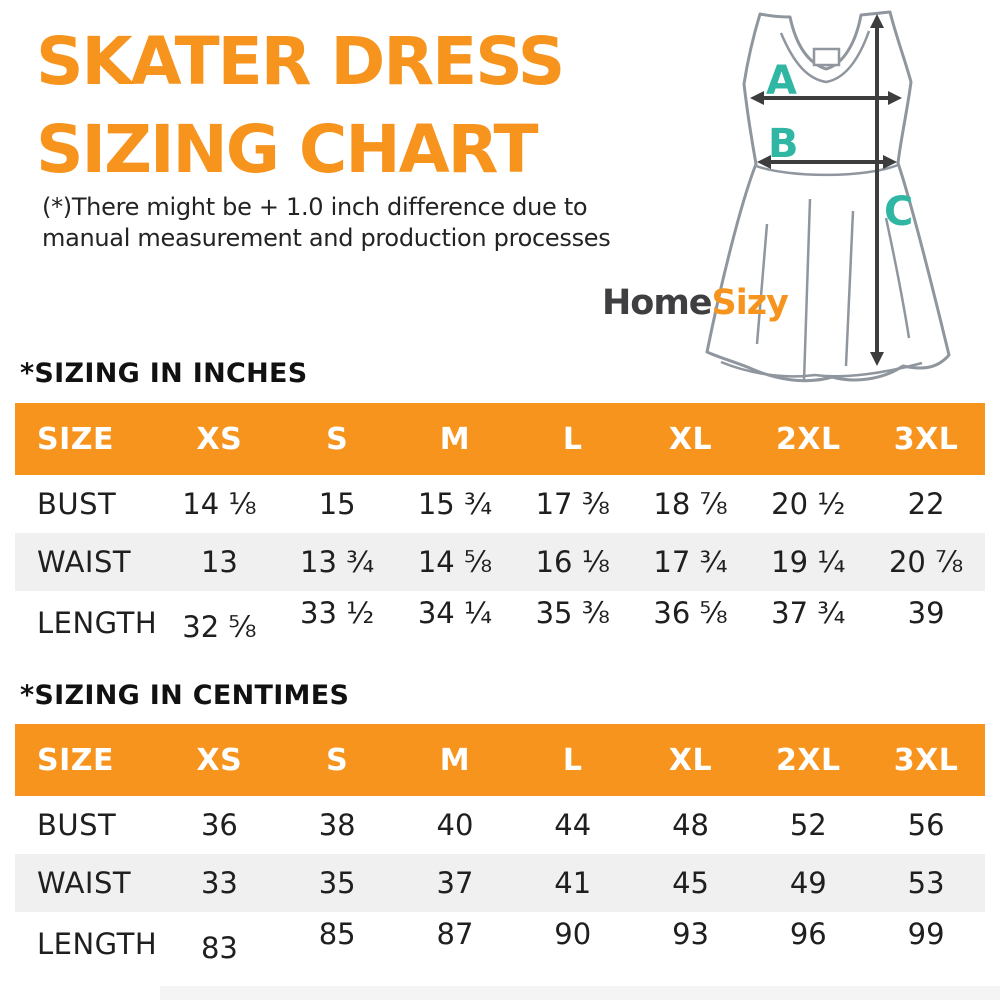 This screenshot has width=1000, height=1000. I want to click on cell-value: 35 ⅜, so click(572, 613).